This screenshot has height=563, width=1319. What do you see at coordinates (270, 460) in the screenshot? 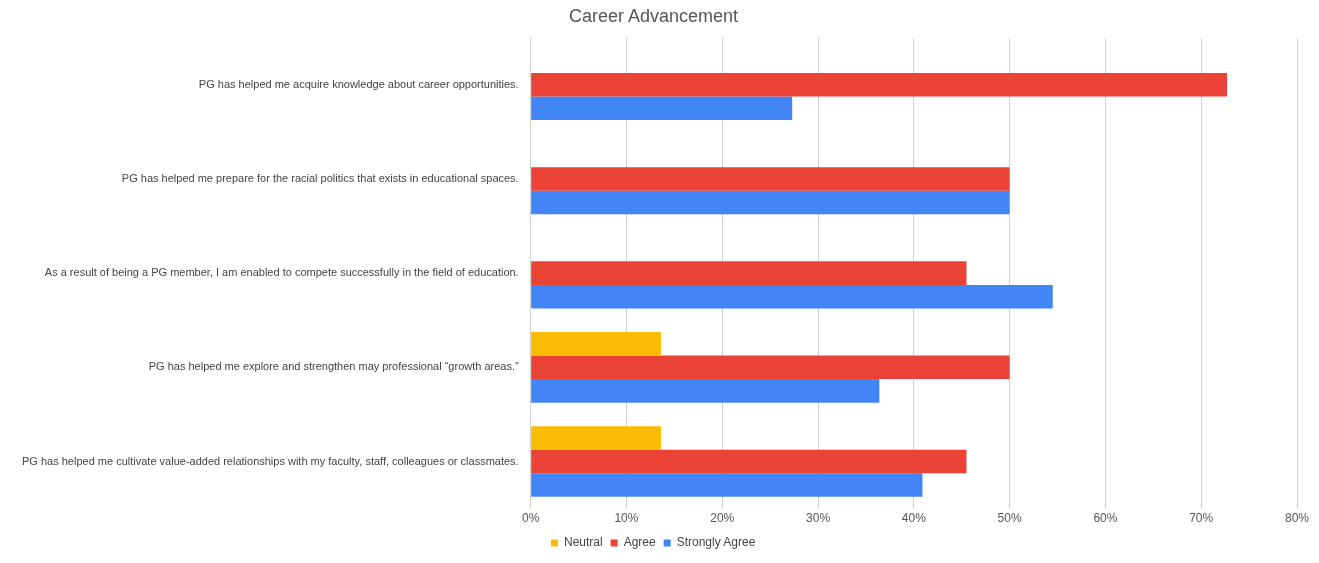
I see `y-tick-label: PG has helped me cultivate value-added relationships with my faculty, staff, colleagues or classmates.` at bounding box center [270, 460].